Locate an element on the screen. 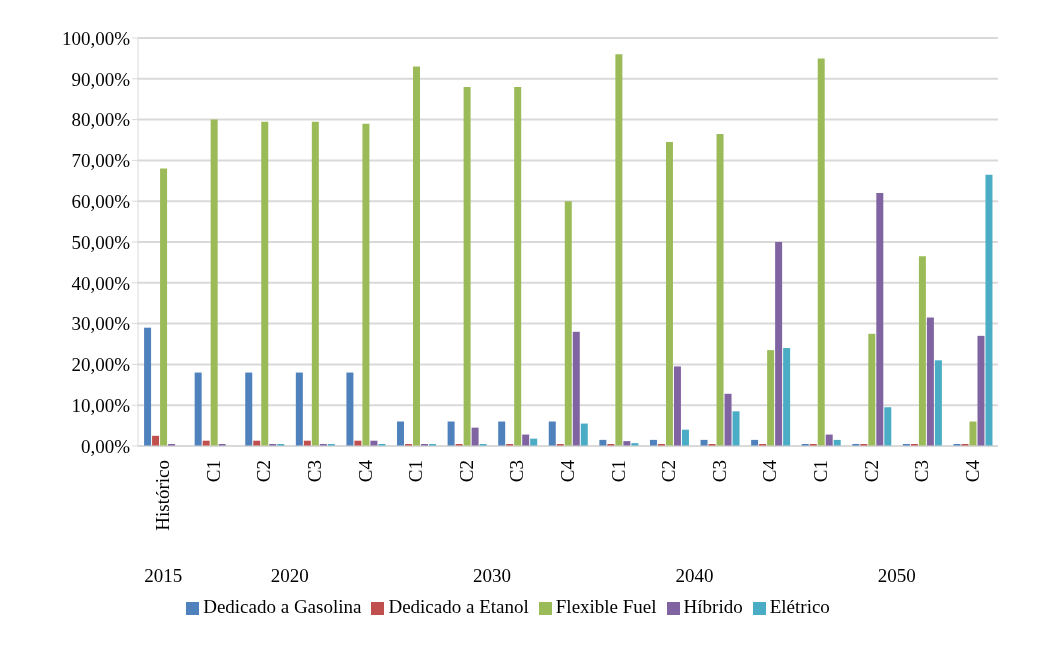 This screenshot has width=1044, height=645. y-tick-label: 90,00% is located at coordinates (101, 79).